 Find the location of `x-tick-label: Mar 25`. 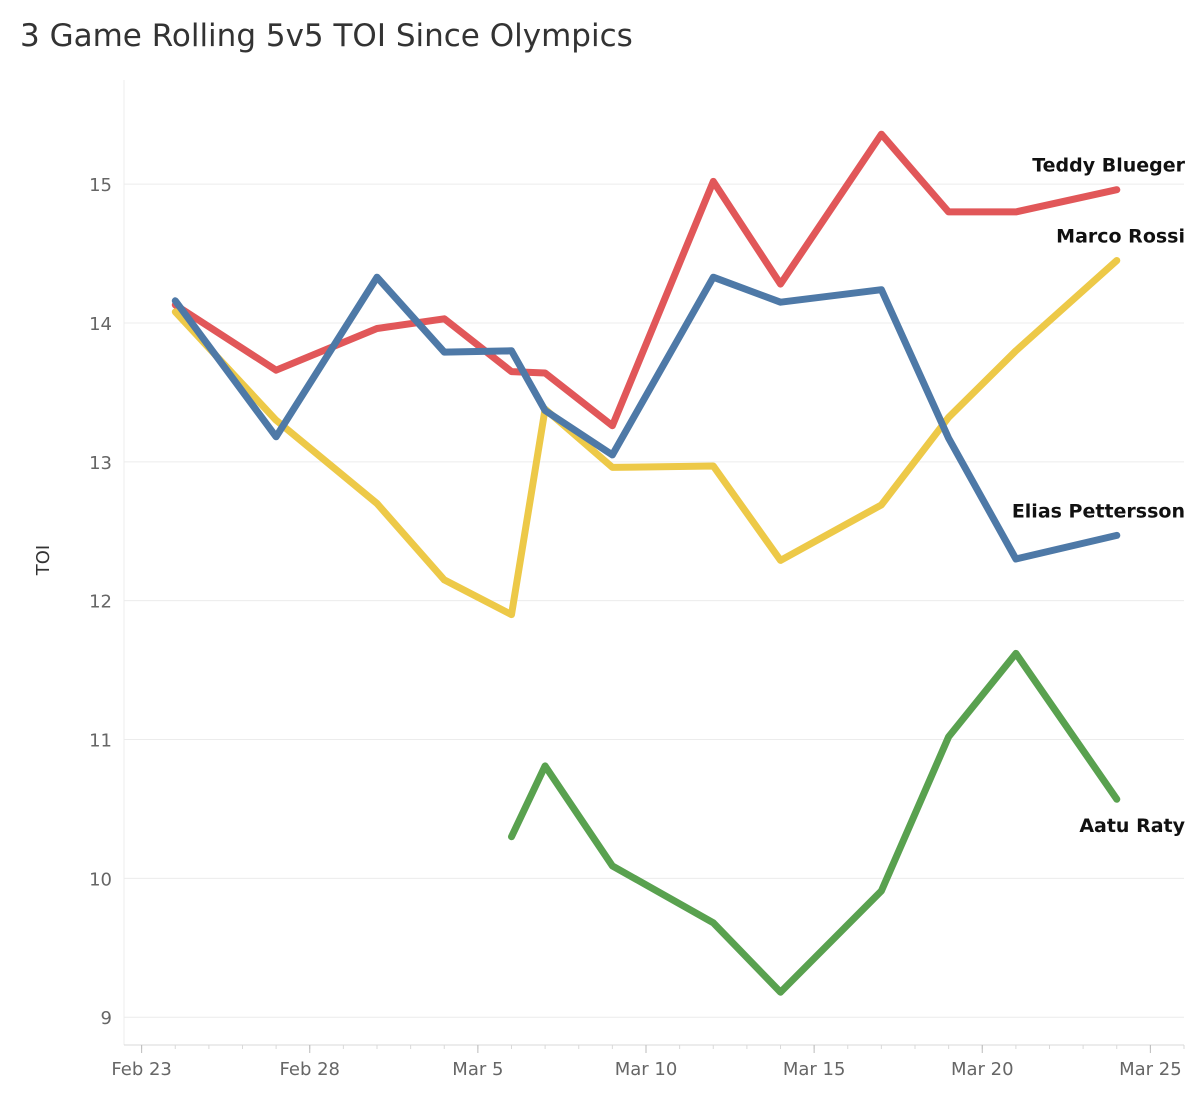

x-tick-label: Mar 25 is located at coordinates (1150, 1069).